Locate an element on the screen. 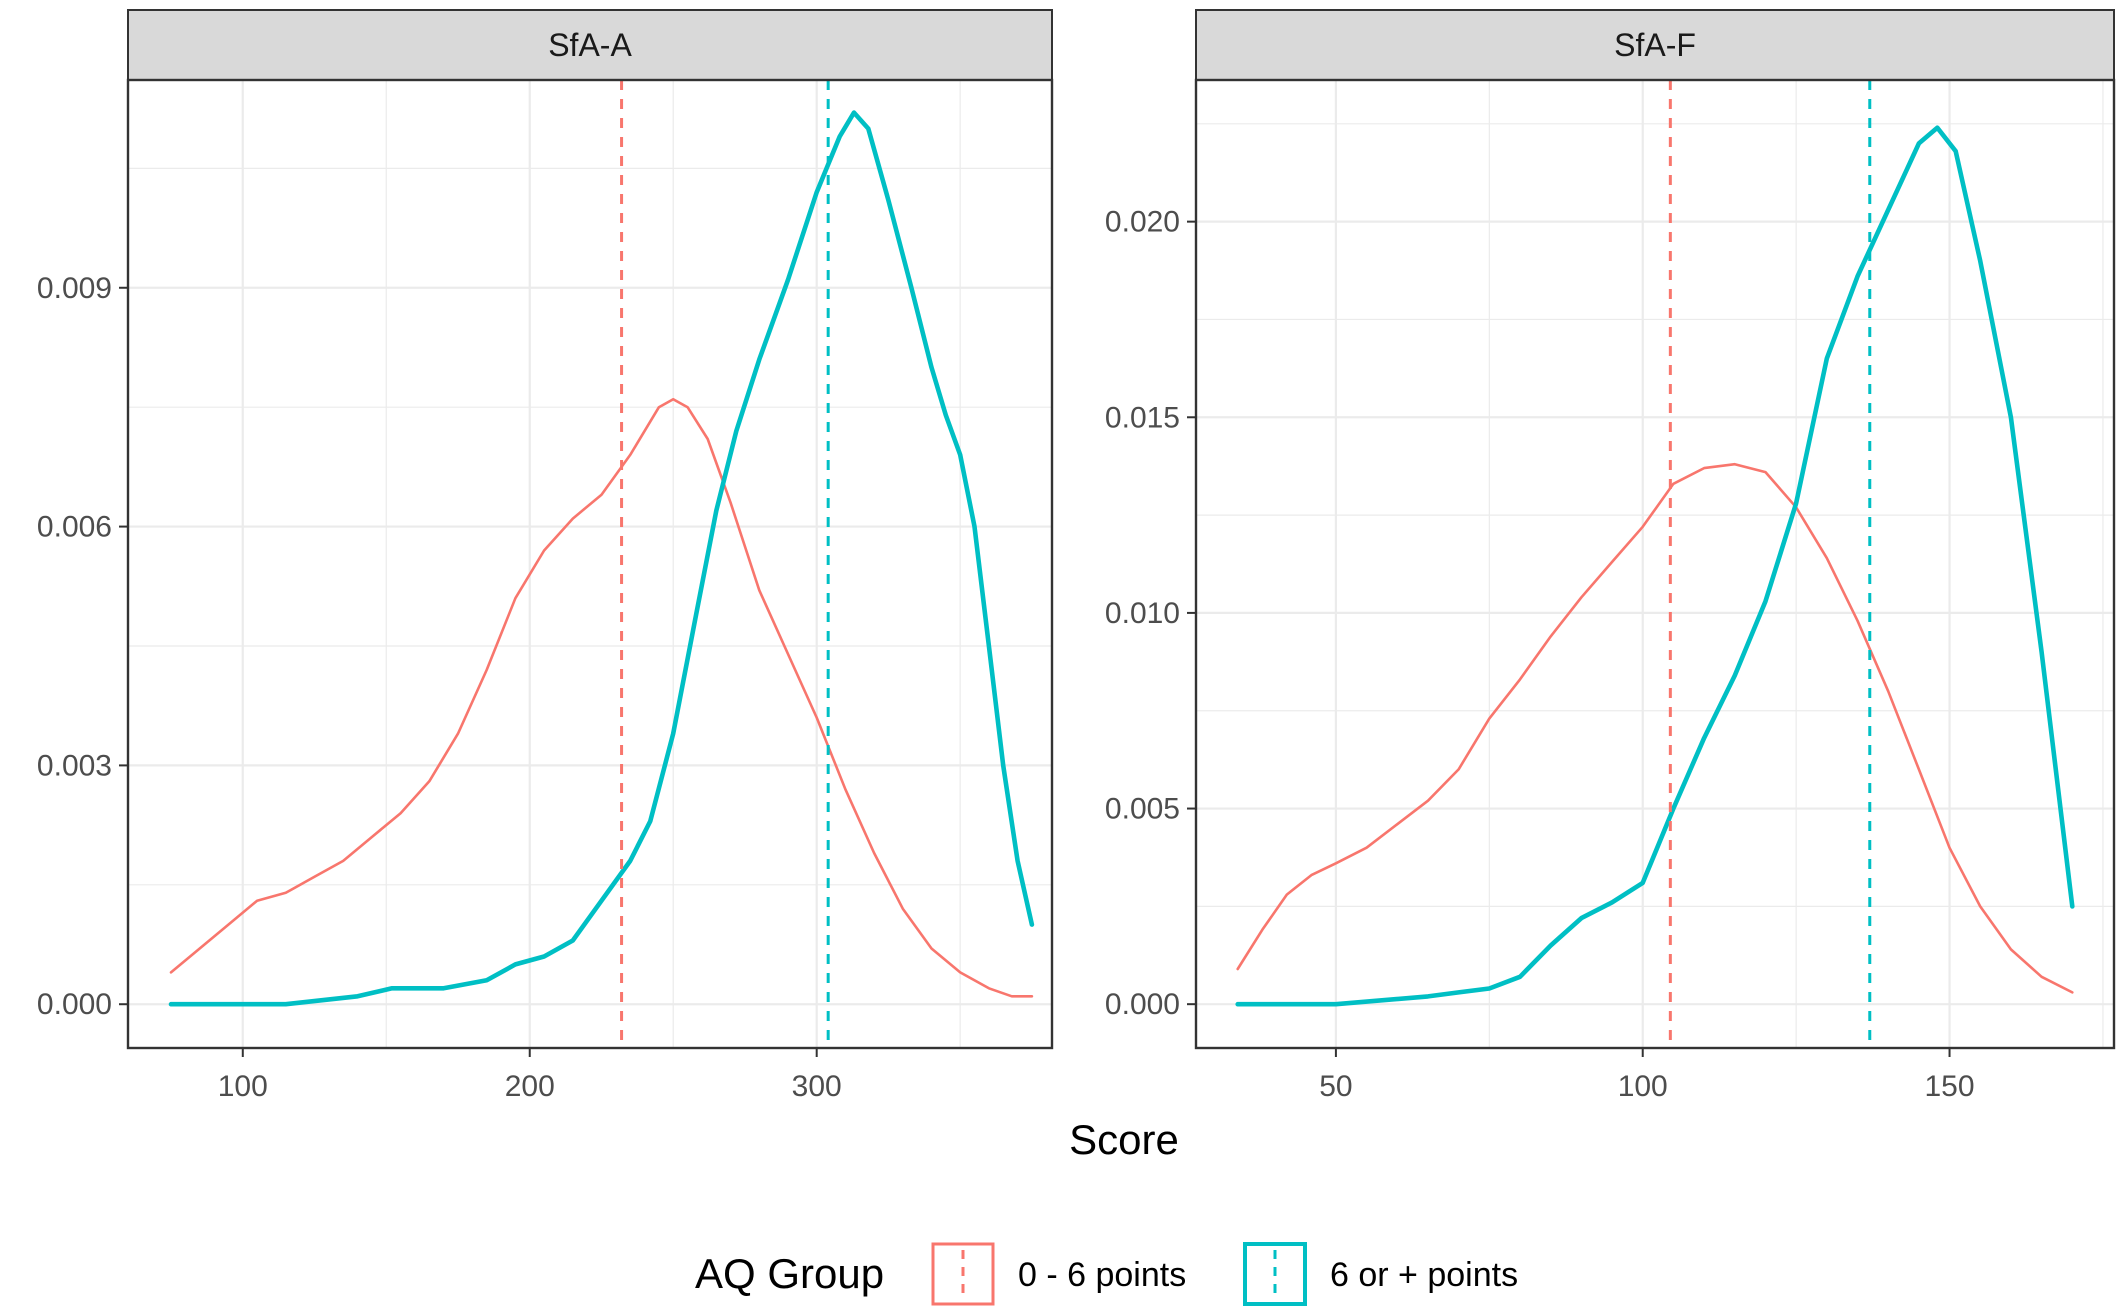  legend: AQ Group 0 - 6 points 6 or + points is located at coordinates (1106, 1274).